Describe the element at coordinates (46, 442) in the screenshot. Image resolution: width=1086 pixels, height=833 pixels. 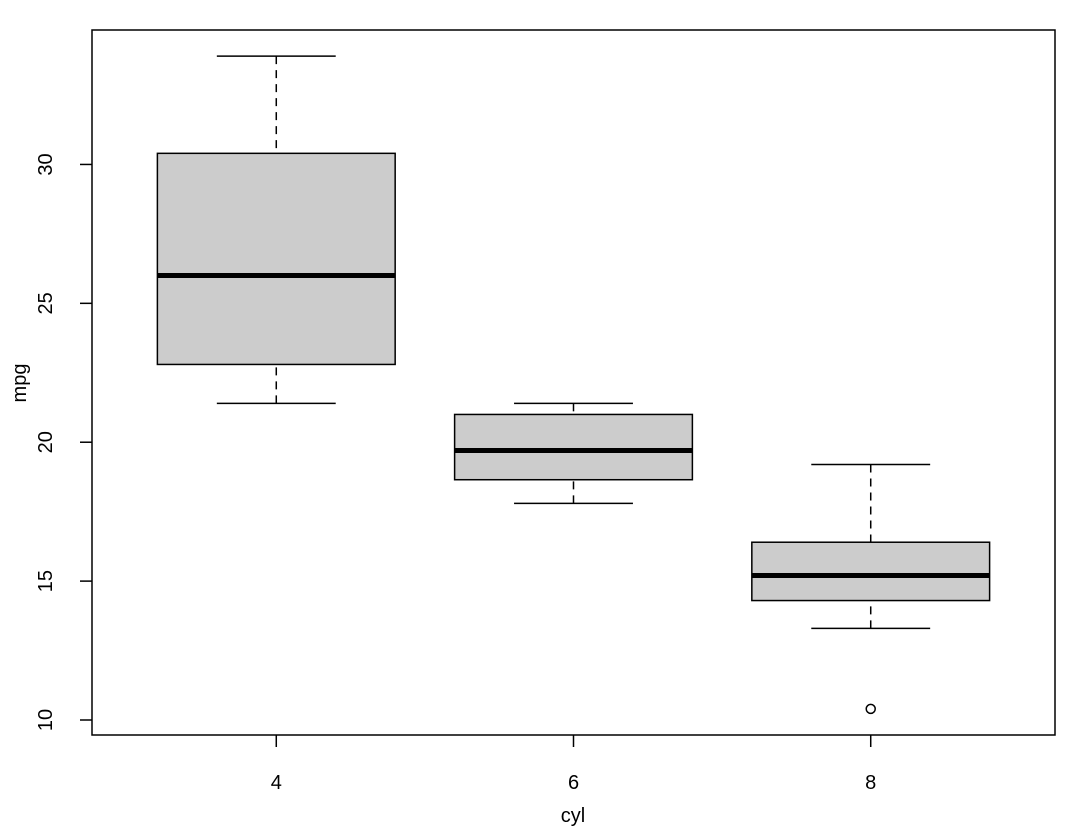
I see `y-tick-label: 20` at that location.